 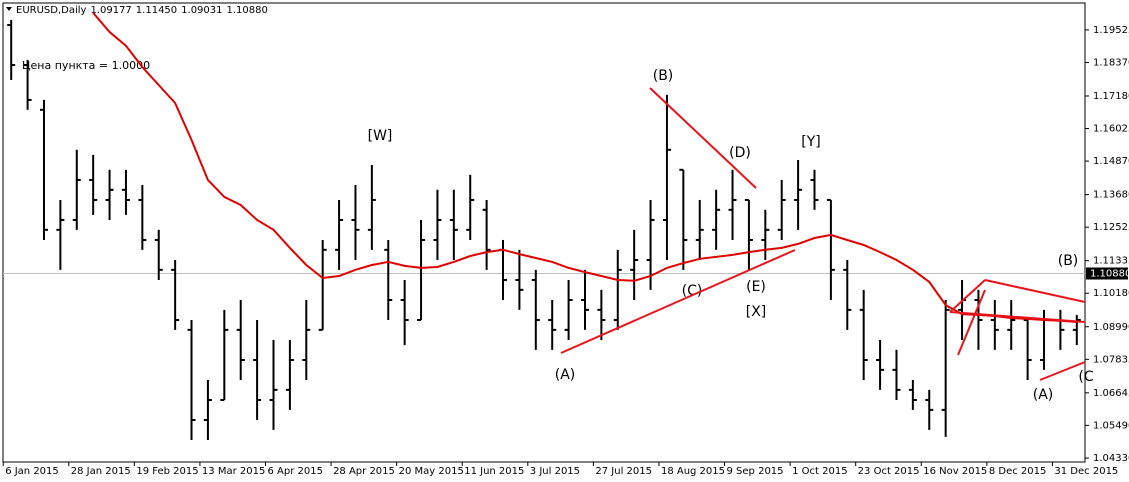 What do you see at coordinates (110, 10) in the screenshot?
I see `ohlc-value: 1.09177` at bounding box center [110, 10].